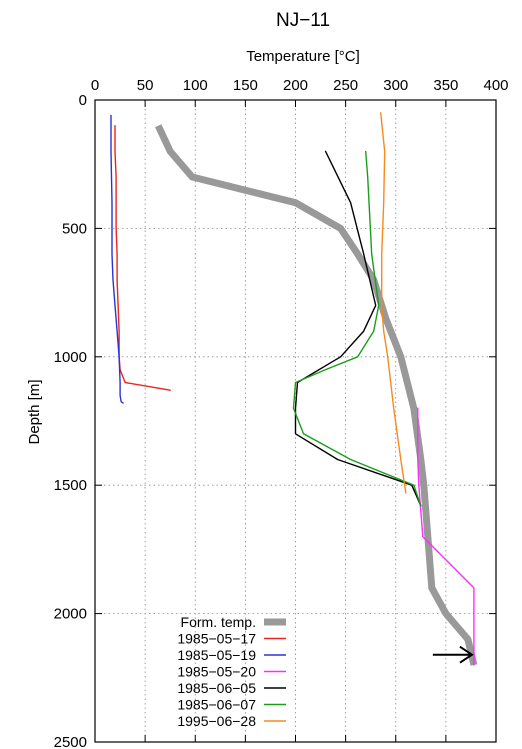 Image resolution: width=522 pixels, height=749 pixels. What do you see at coordinates (216, 639) in the screenshot?
I see `legend-entry-label: 1985−05−17` at bounding box center [216, 639].